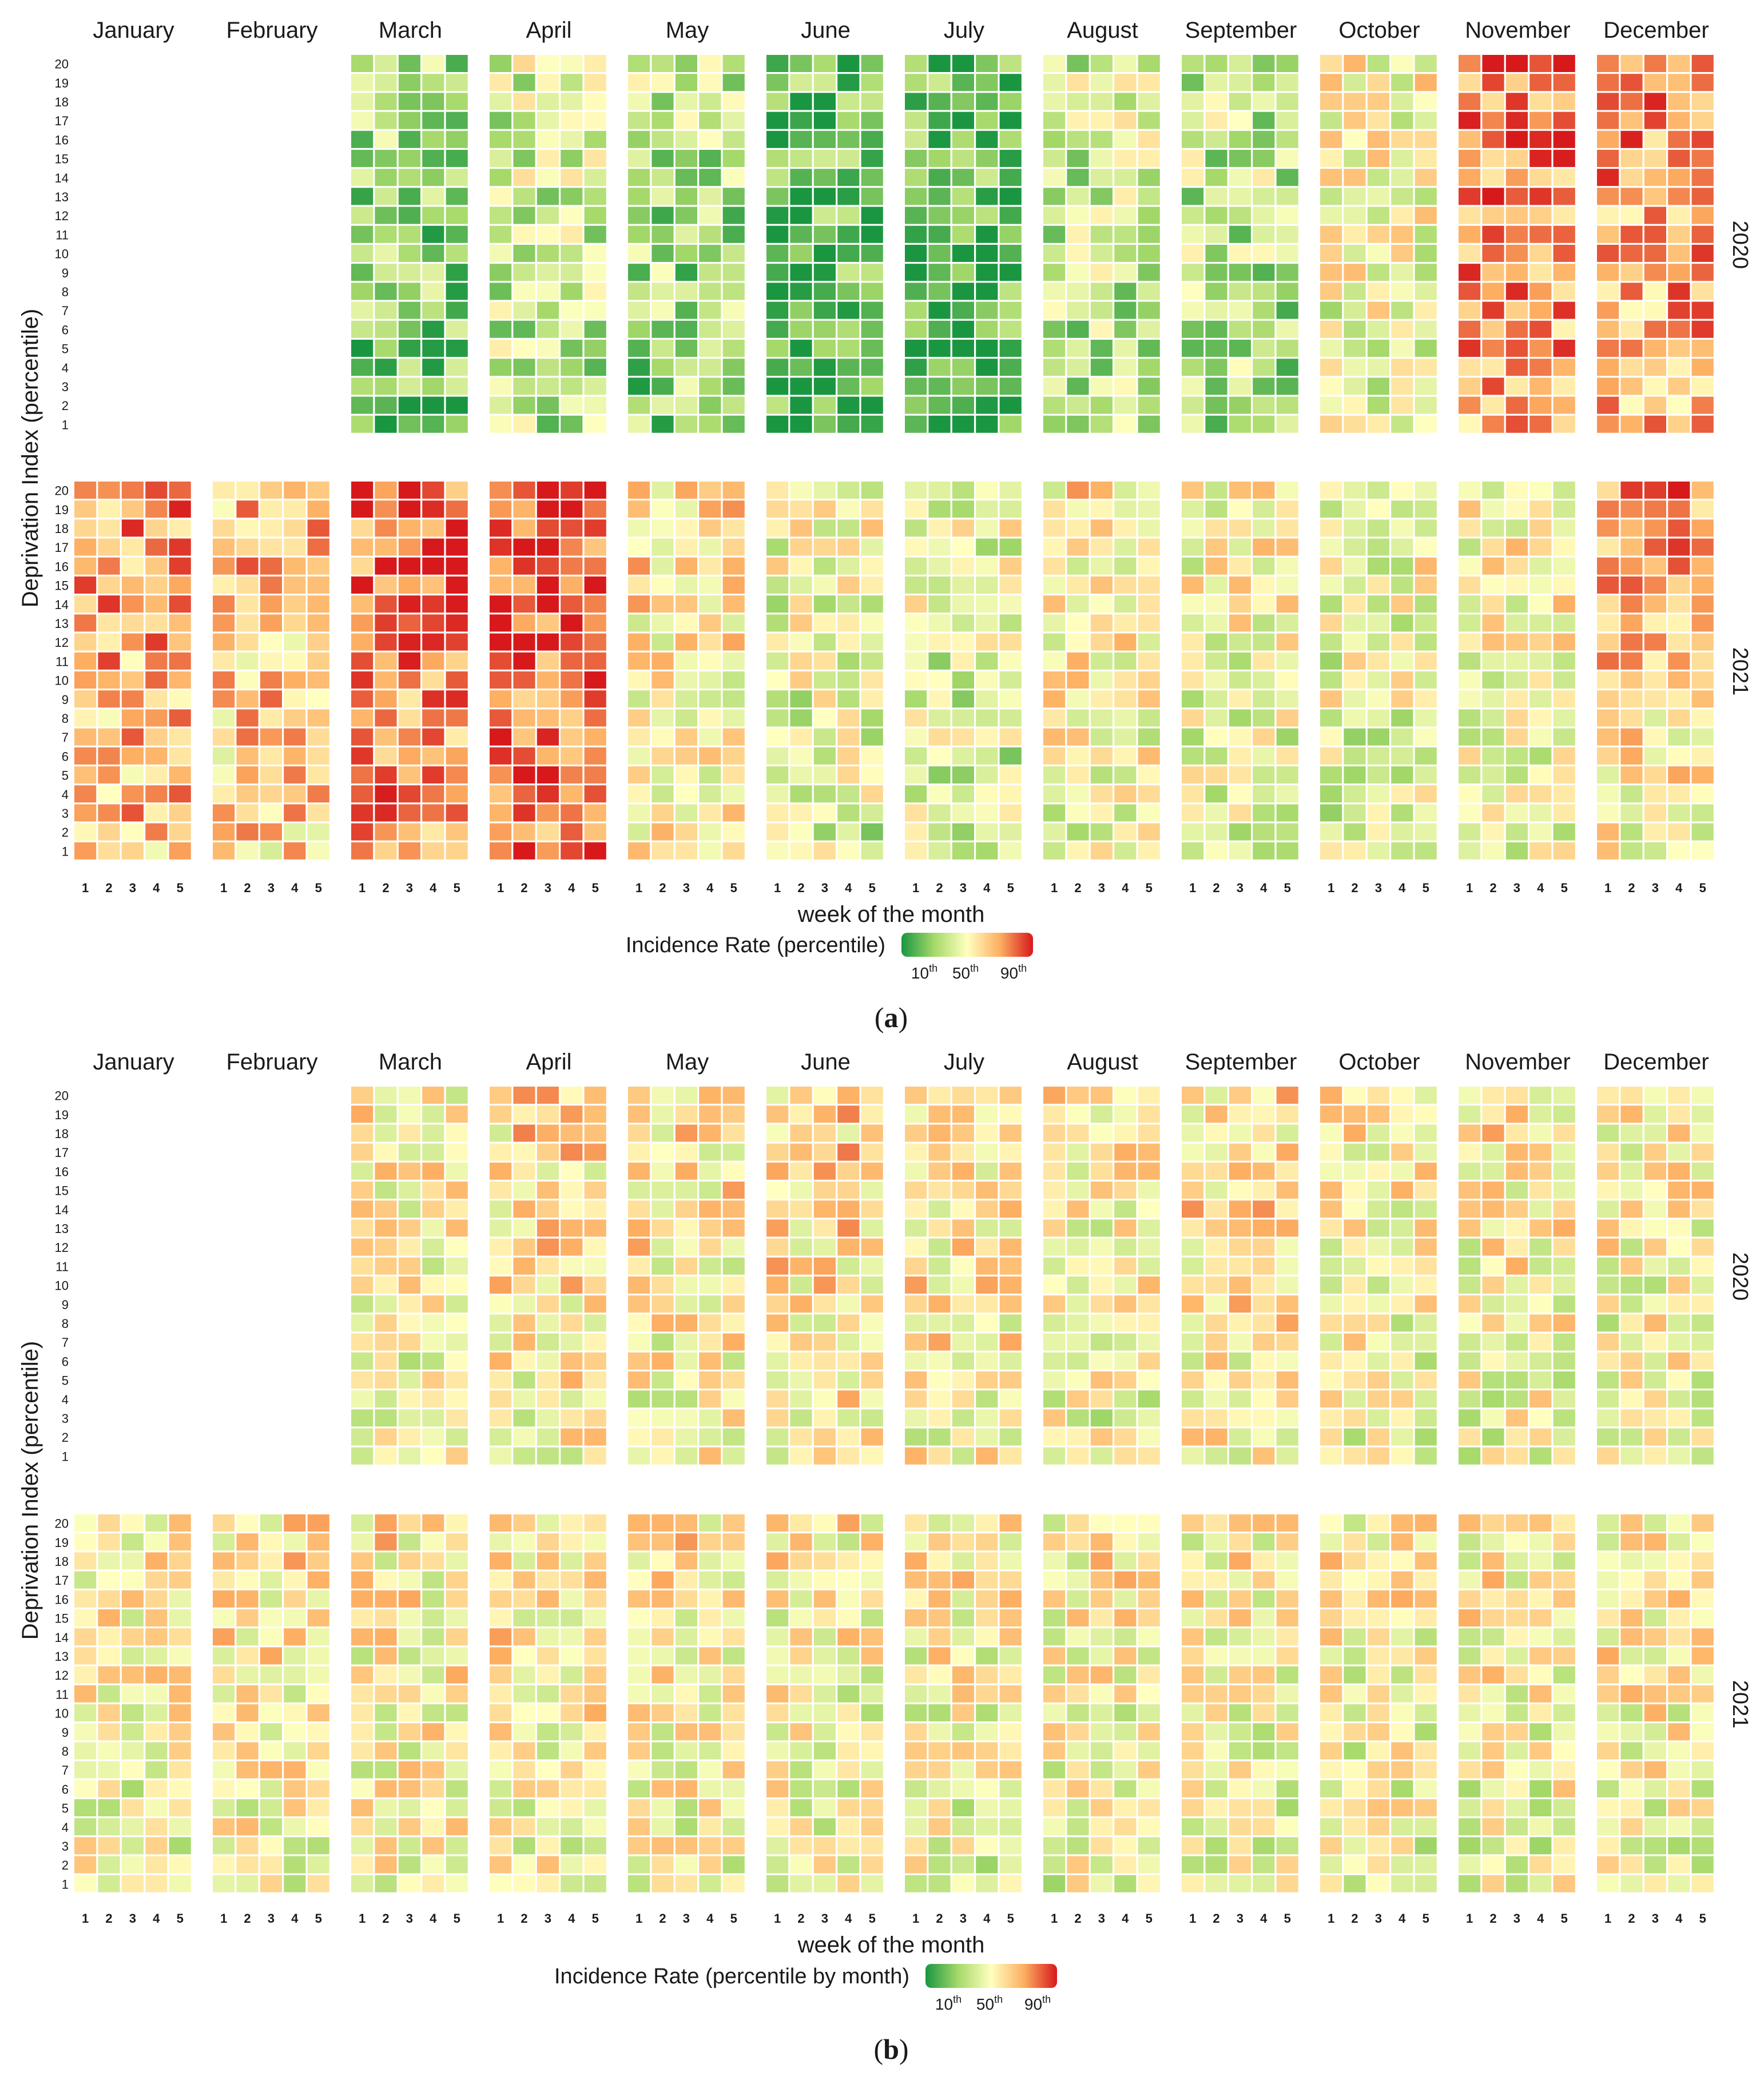  What do you see at coordinates (362, 1637) in the screenshot?
I see `heatmap-cell-2021-march-w1-d14` at bounding box center [362, 1637].